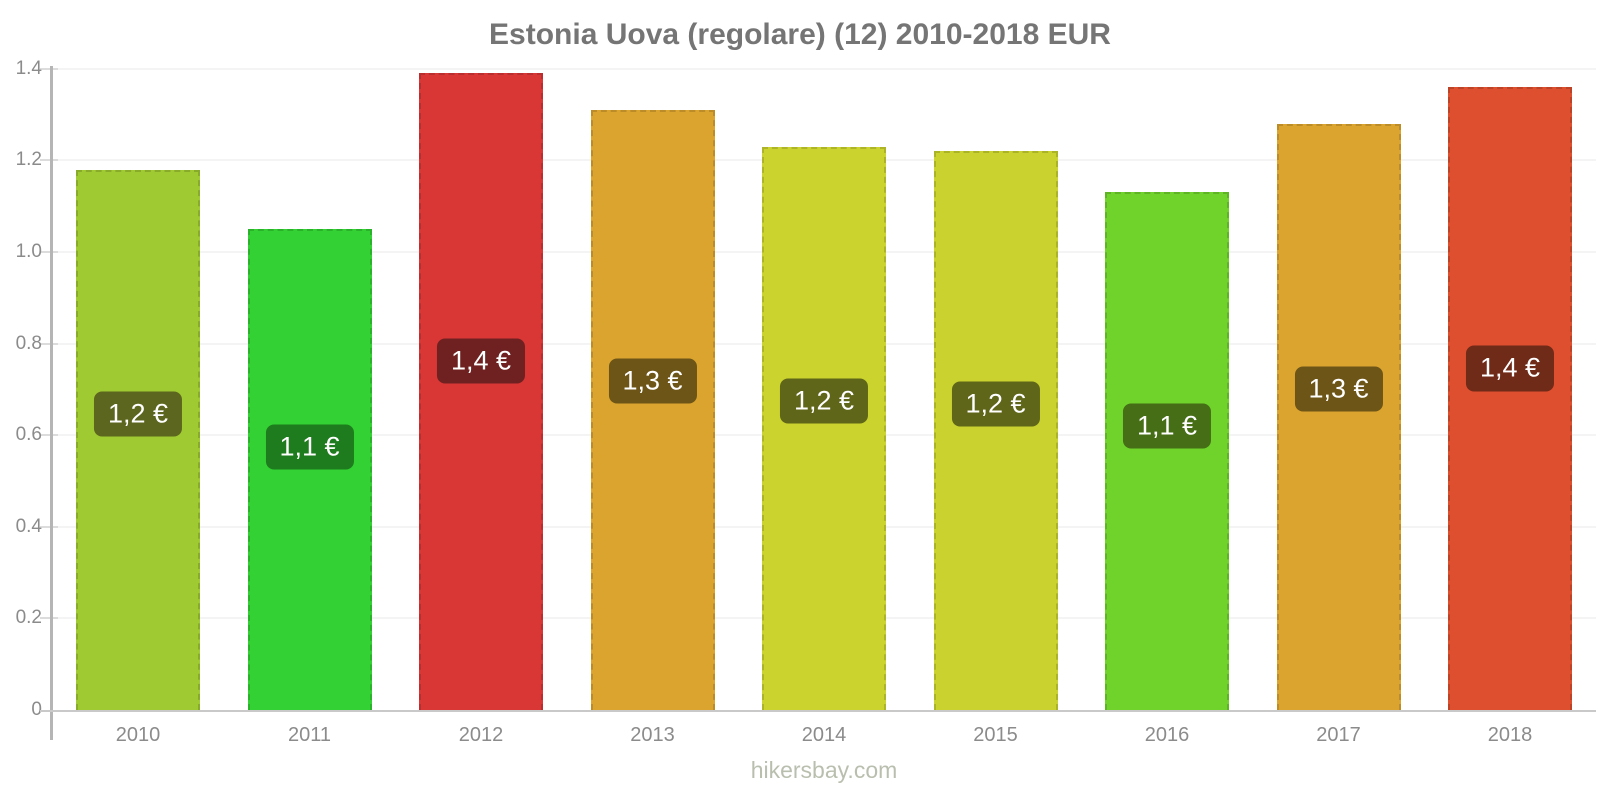 The height and width of the screenshot is (800, 1600). Describe the element at coordinates (1338, 416) in the screenshot. I see `bar-2017: 1,3 €` at that location.